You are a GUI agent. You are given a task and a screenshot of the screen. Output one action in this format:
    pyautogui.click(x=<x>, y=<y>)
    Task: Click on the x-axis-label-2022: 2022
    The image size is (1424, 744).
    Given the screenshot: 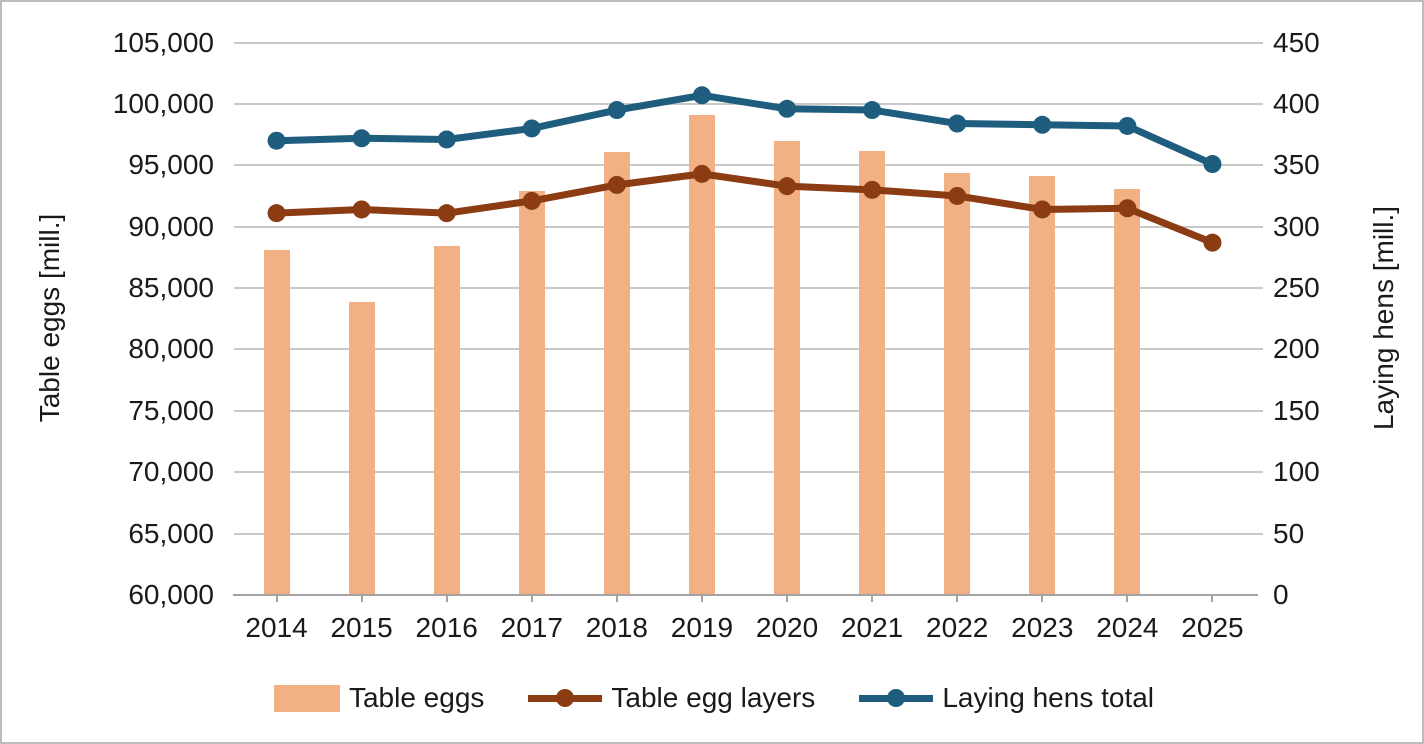 What is the action you would take?
    pyautogui.click(x=957, y=627)
    